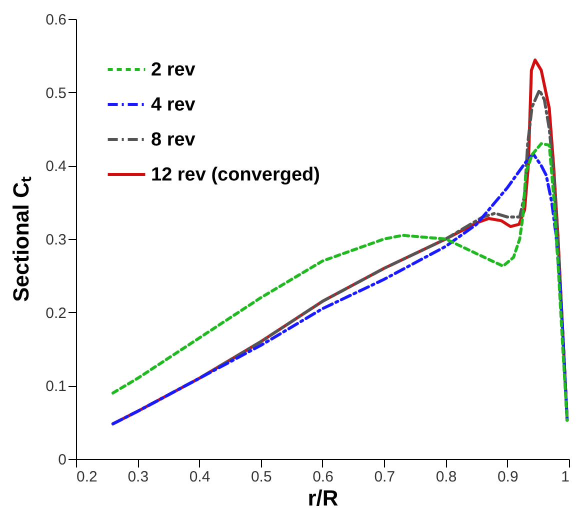 The width and height of the screenshot is (583, 516). I want to click on legend-label: 8 rev, so click(173, 140).